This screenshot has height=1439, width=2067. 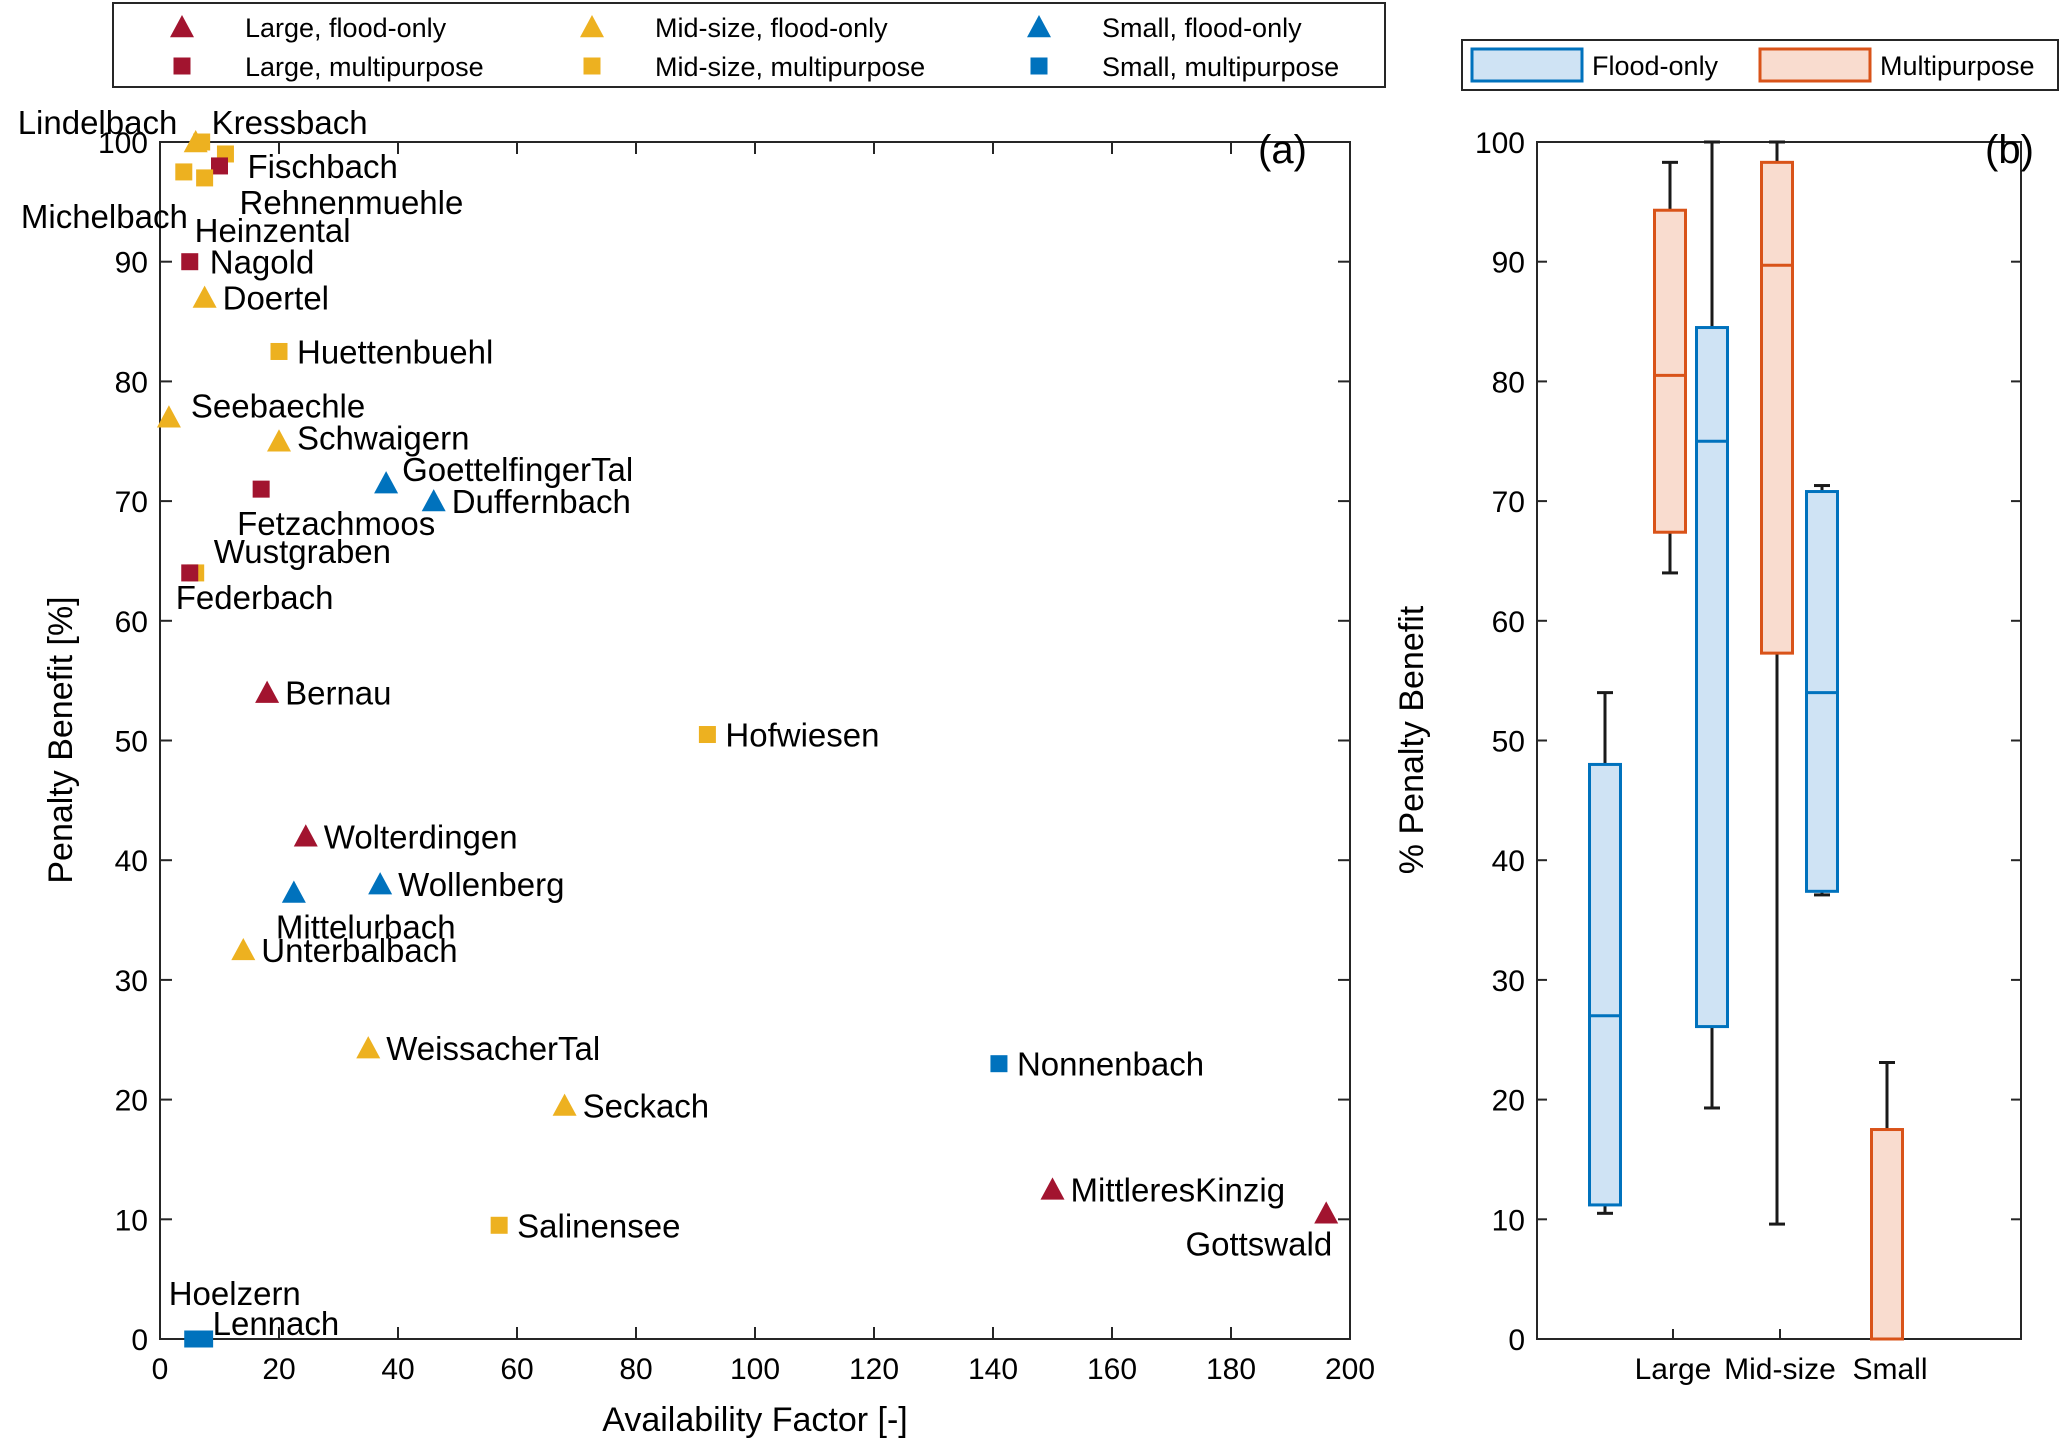 I want to click on x-tick-label: 0, so click(x=160, y=1369).